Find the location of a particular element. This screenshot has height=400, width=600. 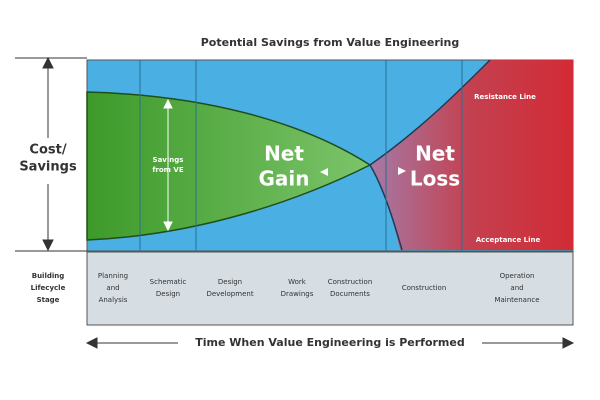

stage-label: Schematic is located at coordinates (168, 282).